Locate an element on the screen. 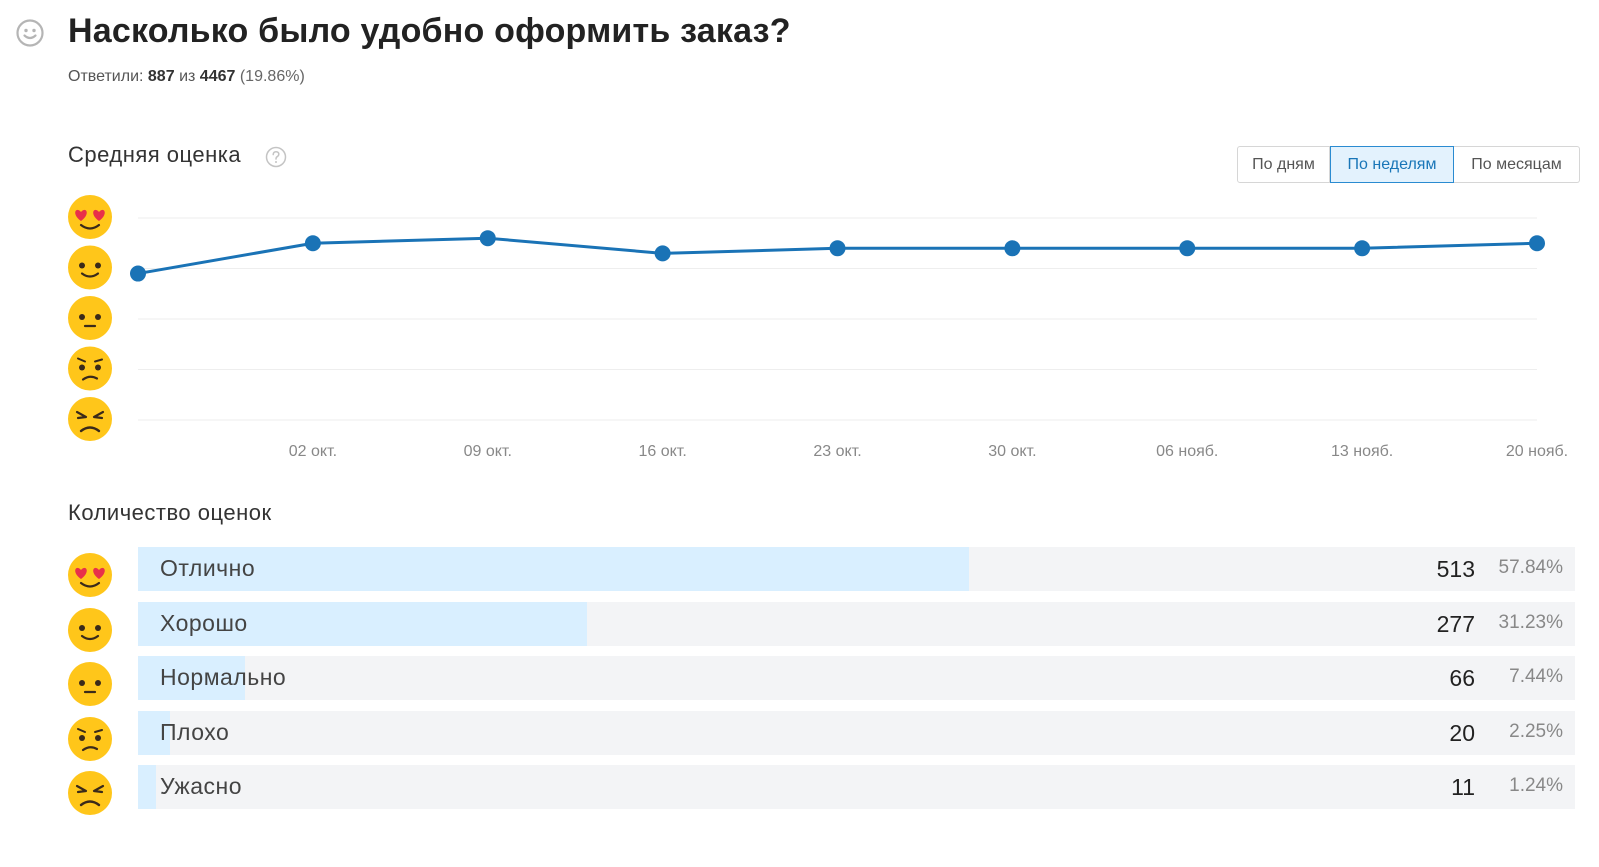 This screenshot has width=1599, height=867. rating-label: Отлично is located at coordinates (208, 568).